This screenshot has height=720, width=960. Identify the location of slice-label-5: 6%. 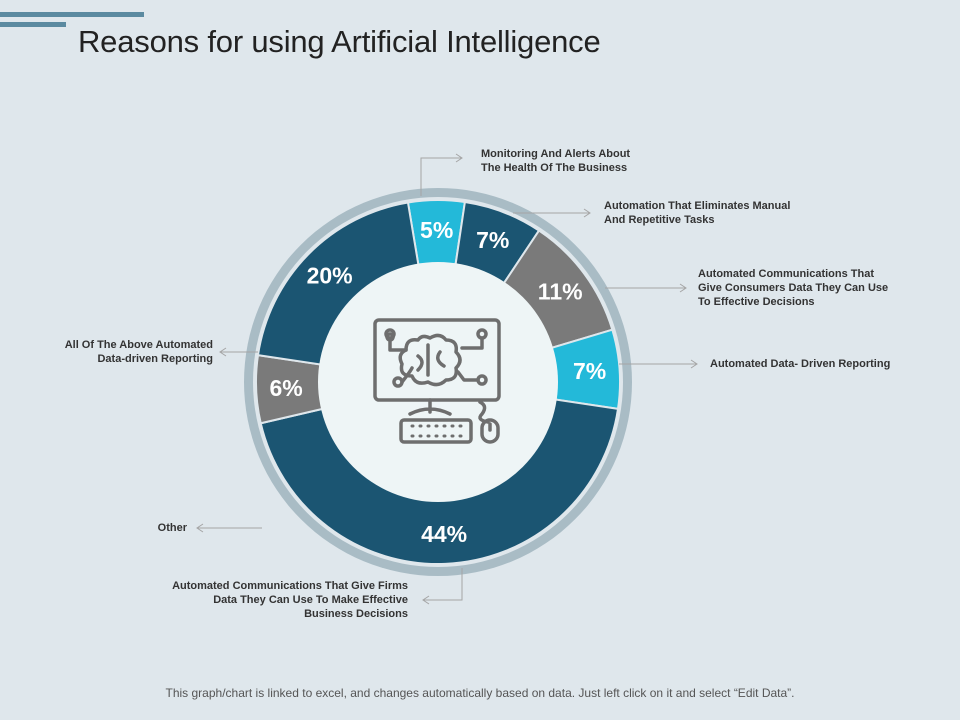
(285, 388).